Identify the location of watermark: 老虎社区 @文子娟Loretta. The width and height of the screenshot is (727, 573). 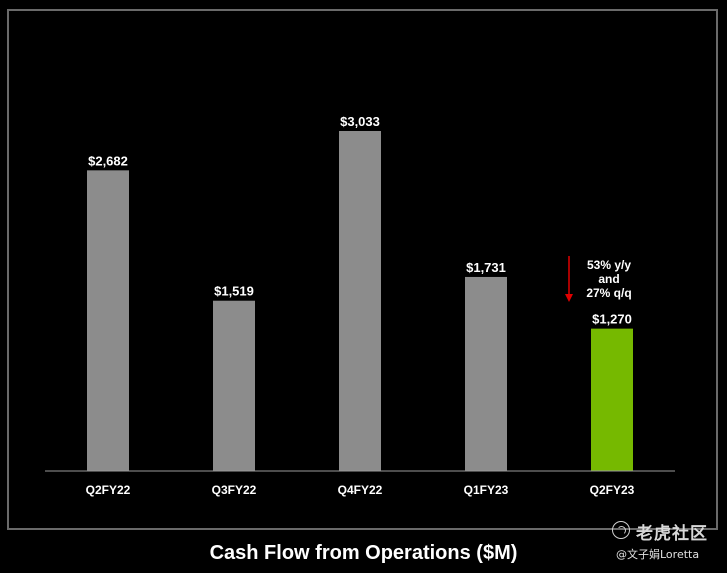
(668, 542).